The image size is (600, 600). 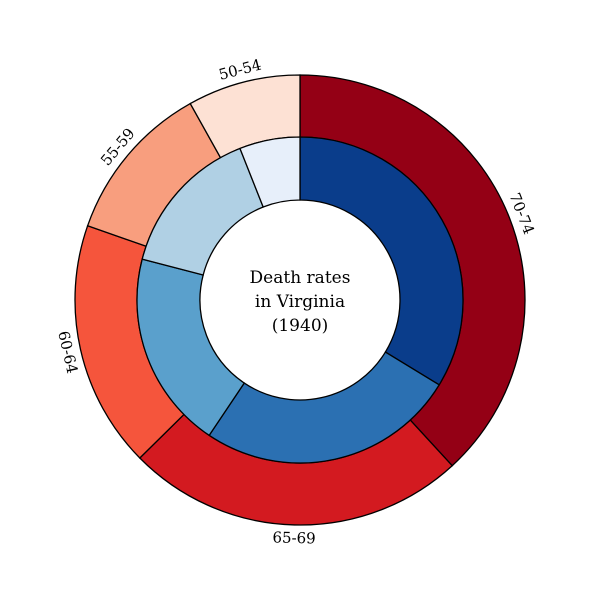 I want to click on center-title-line-2: in Virginia, so click(x=300, y=302).